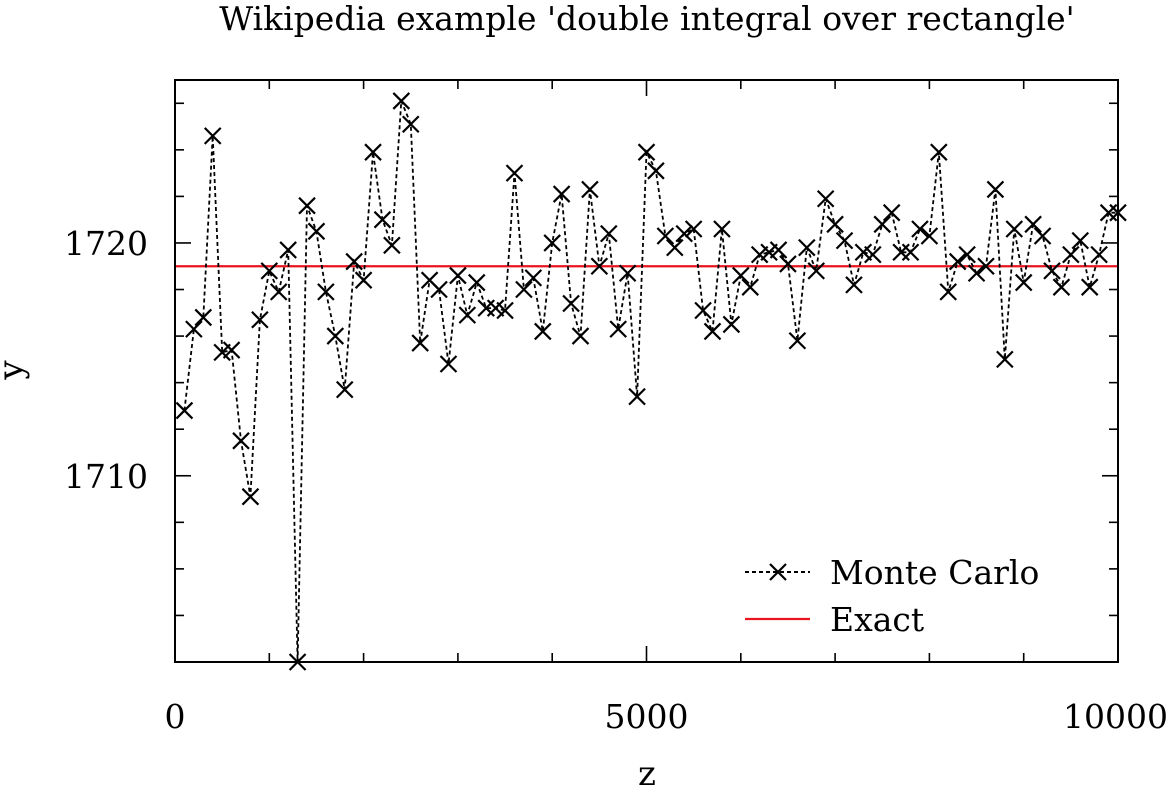 Image resolution: width=1171 pixels, height=787 pixels. What do you see at coordinates (778, 572) in the screenshot?
I see `legend-marker-monte-carlo` at bounding box center [778, 572].